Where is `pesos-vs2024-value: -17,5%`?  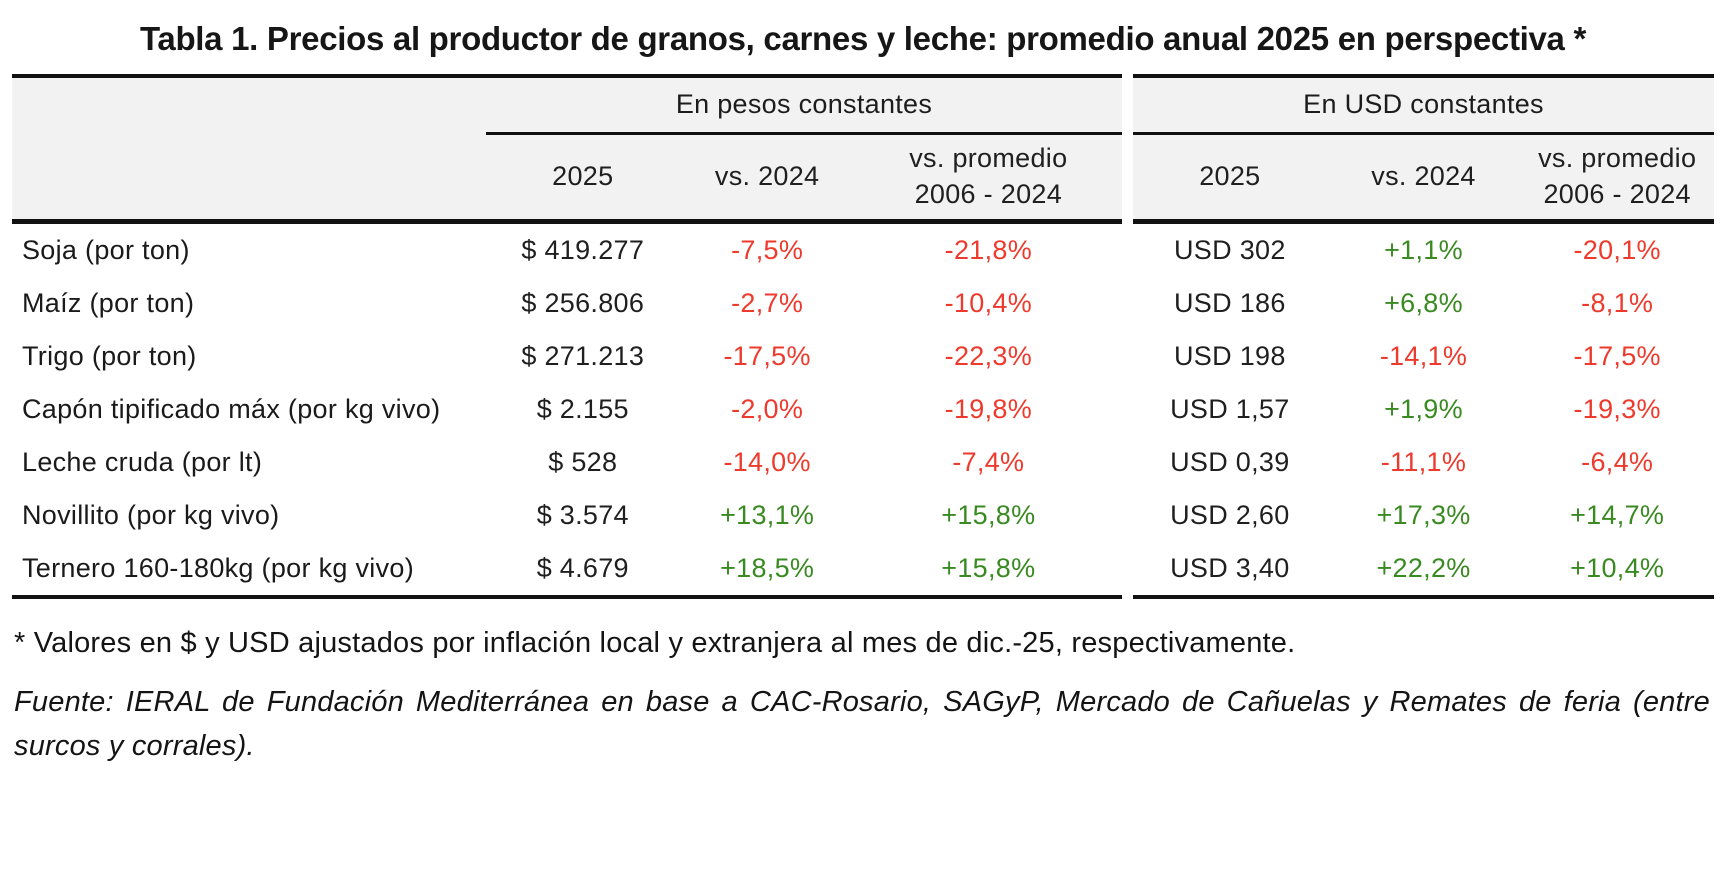 pesos-vs2024-value: -17,5% is located at coordinates (767, 355).